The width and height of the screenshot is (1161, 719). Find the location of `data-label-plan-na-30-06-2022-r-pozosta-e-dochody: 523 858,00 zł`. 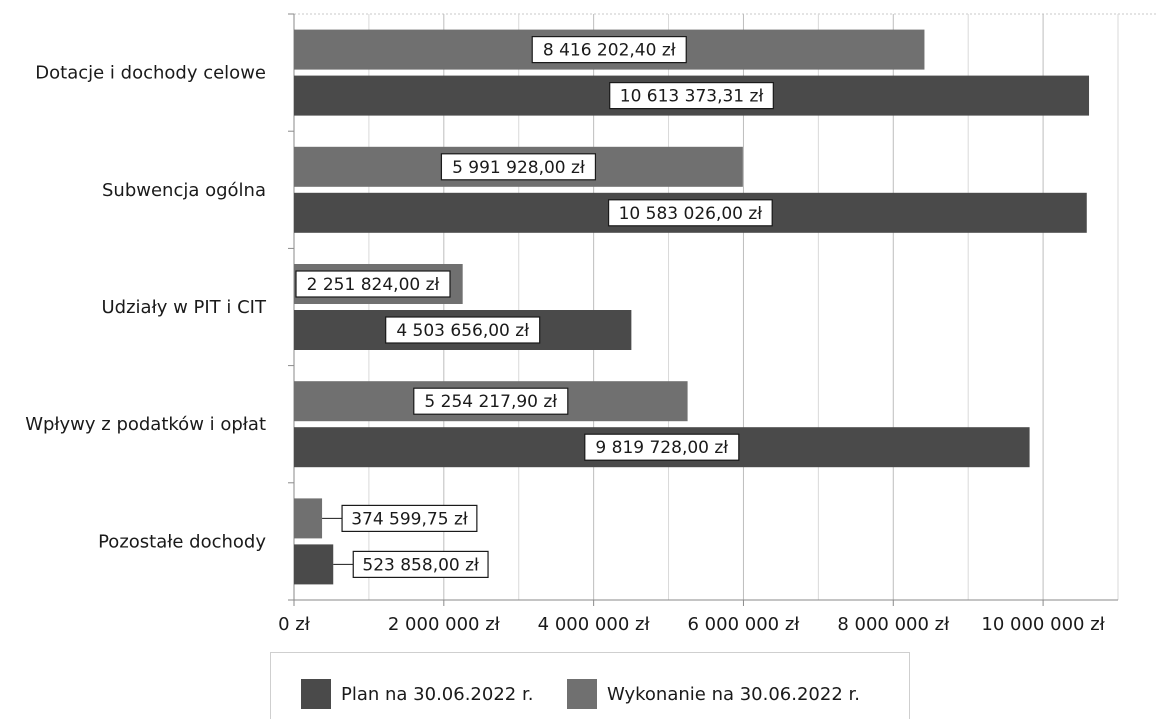

data-label-plan-na-30-06-2022-r-pozosta-e-dochody: 523 858,00 zł is located at coordinates (420, 565).